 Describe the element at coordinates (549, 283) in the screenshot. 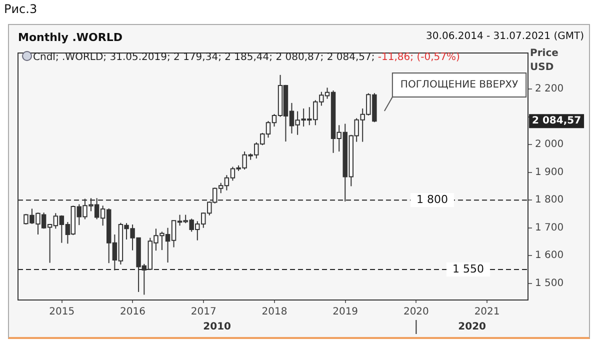

I see `y-tick-label: 1 500` at that location.